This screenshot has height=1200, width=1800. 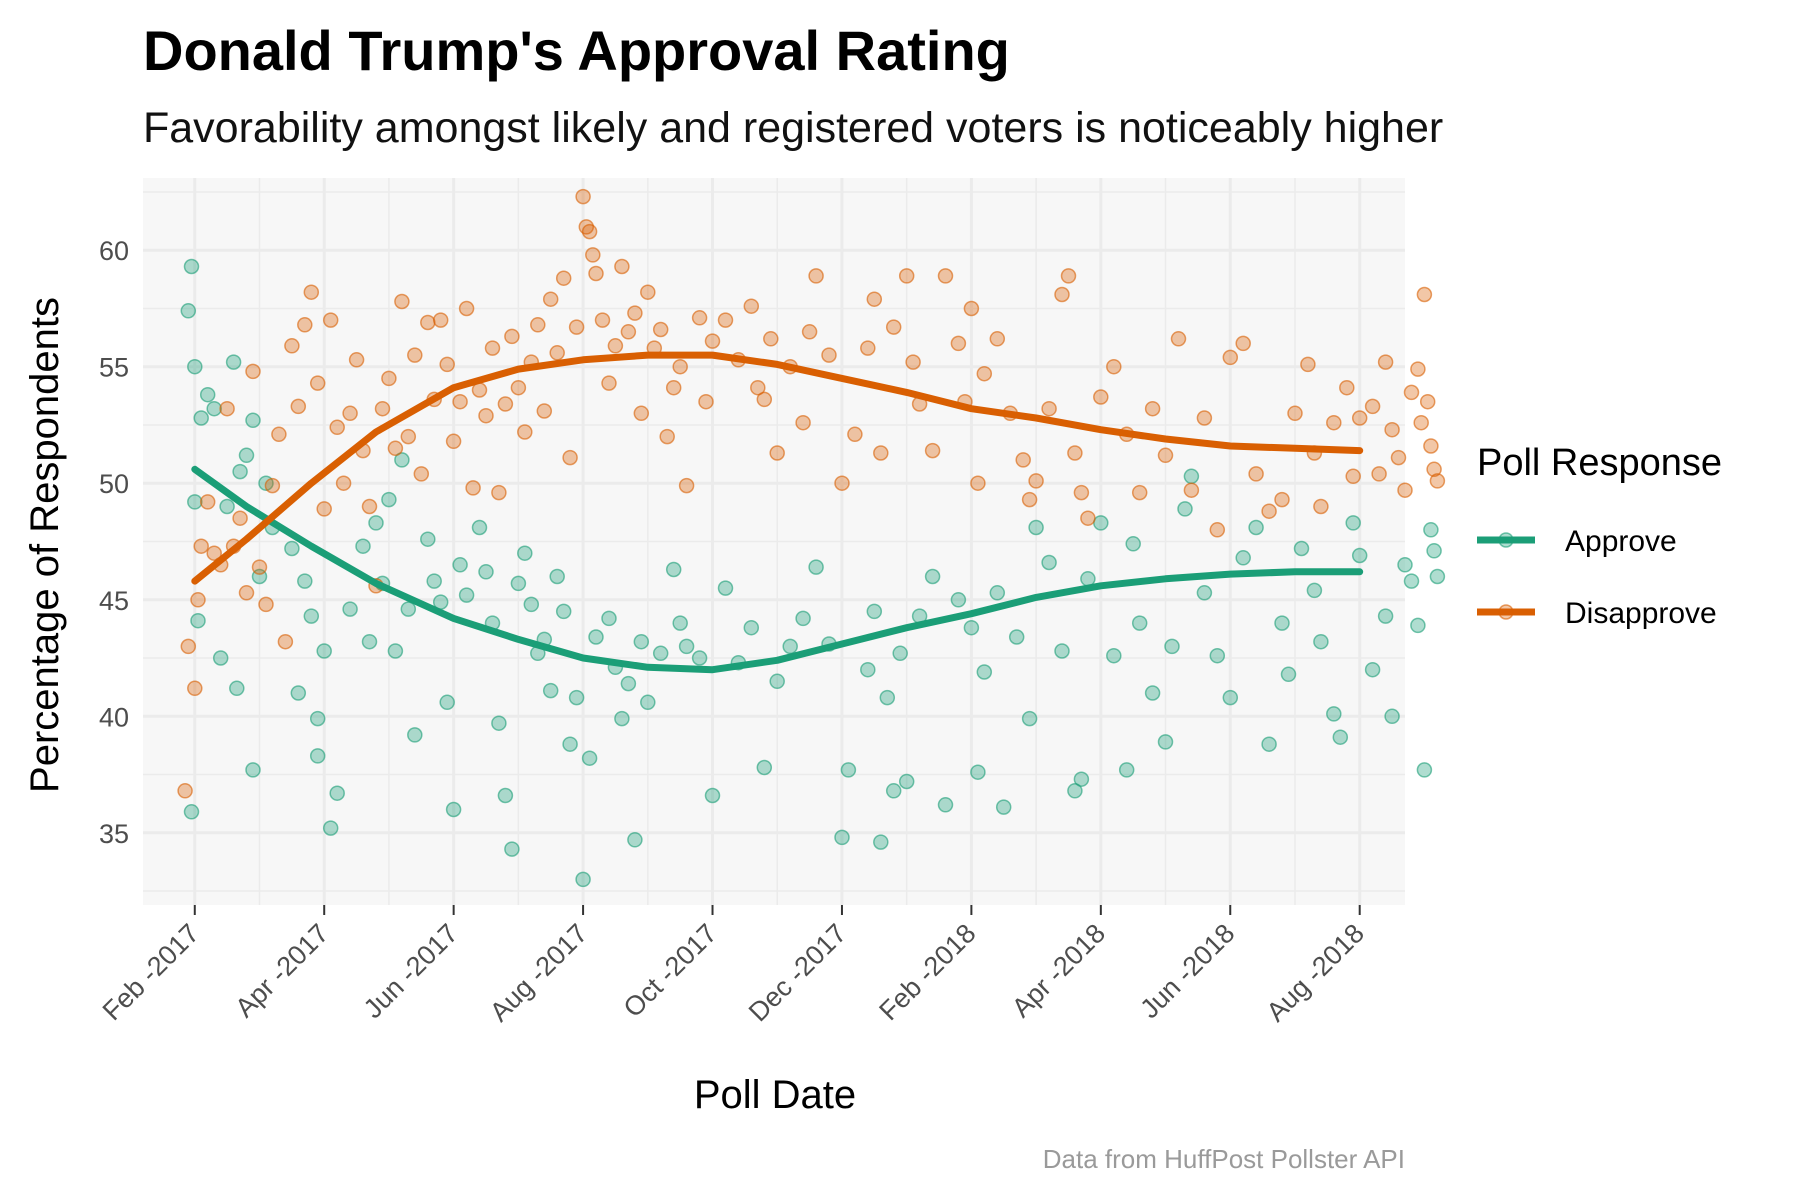 What do you see at coordinates (1641, 613) in the screenshot?
I see `legend-disapprove-label: Disapprove` at bounding box center [1641, 613].